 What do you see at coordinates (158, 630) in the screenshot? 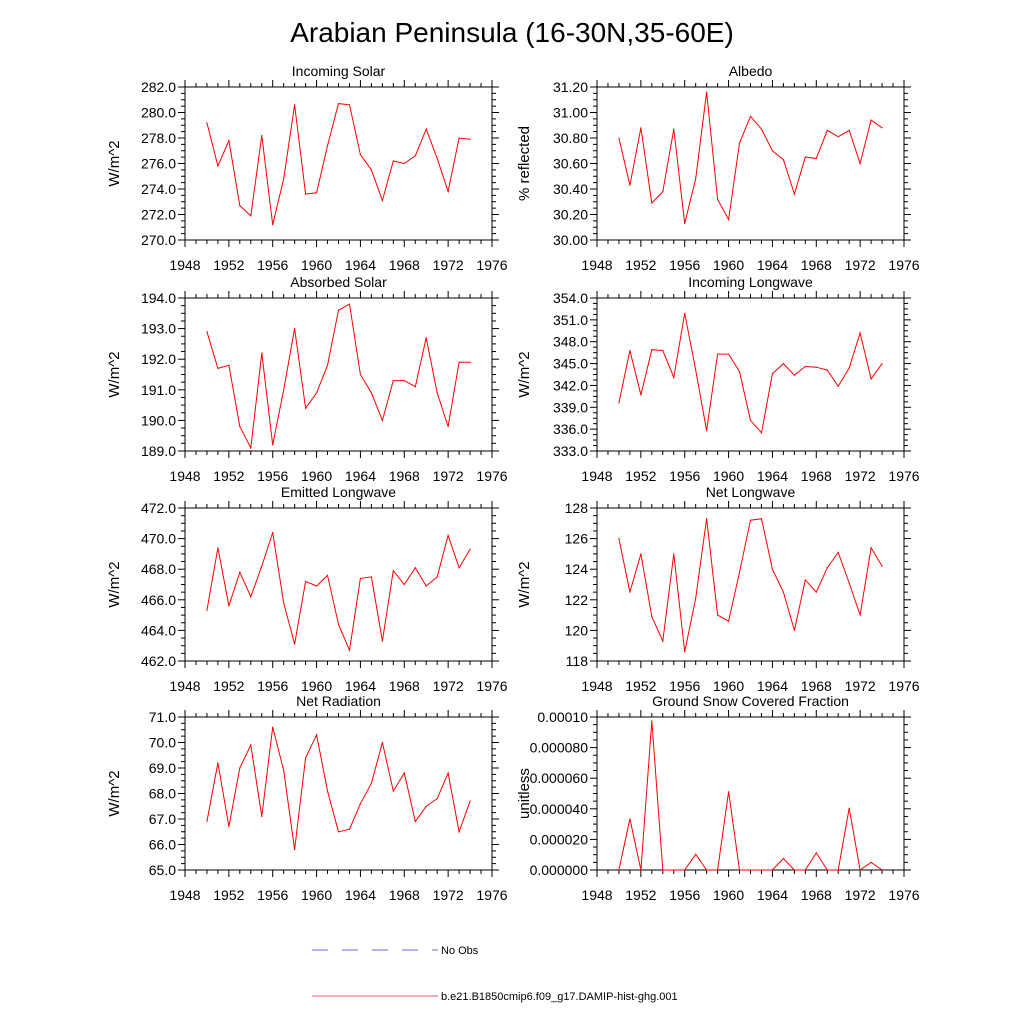
I see `y-tick-label: 464.0` at bounding box center [158, 630].